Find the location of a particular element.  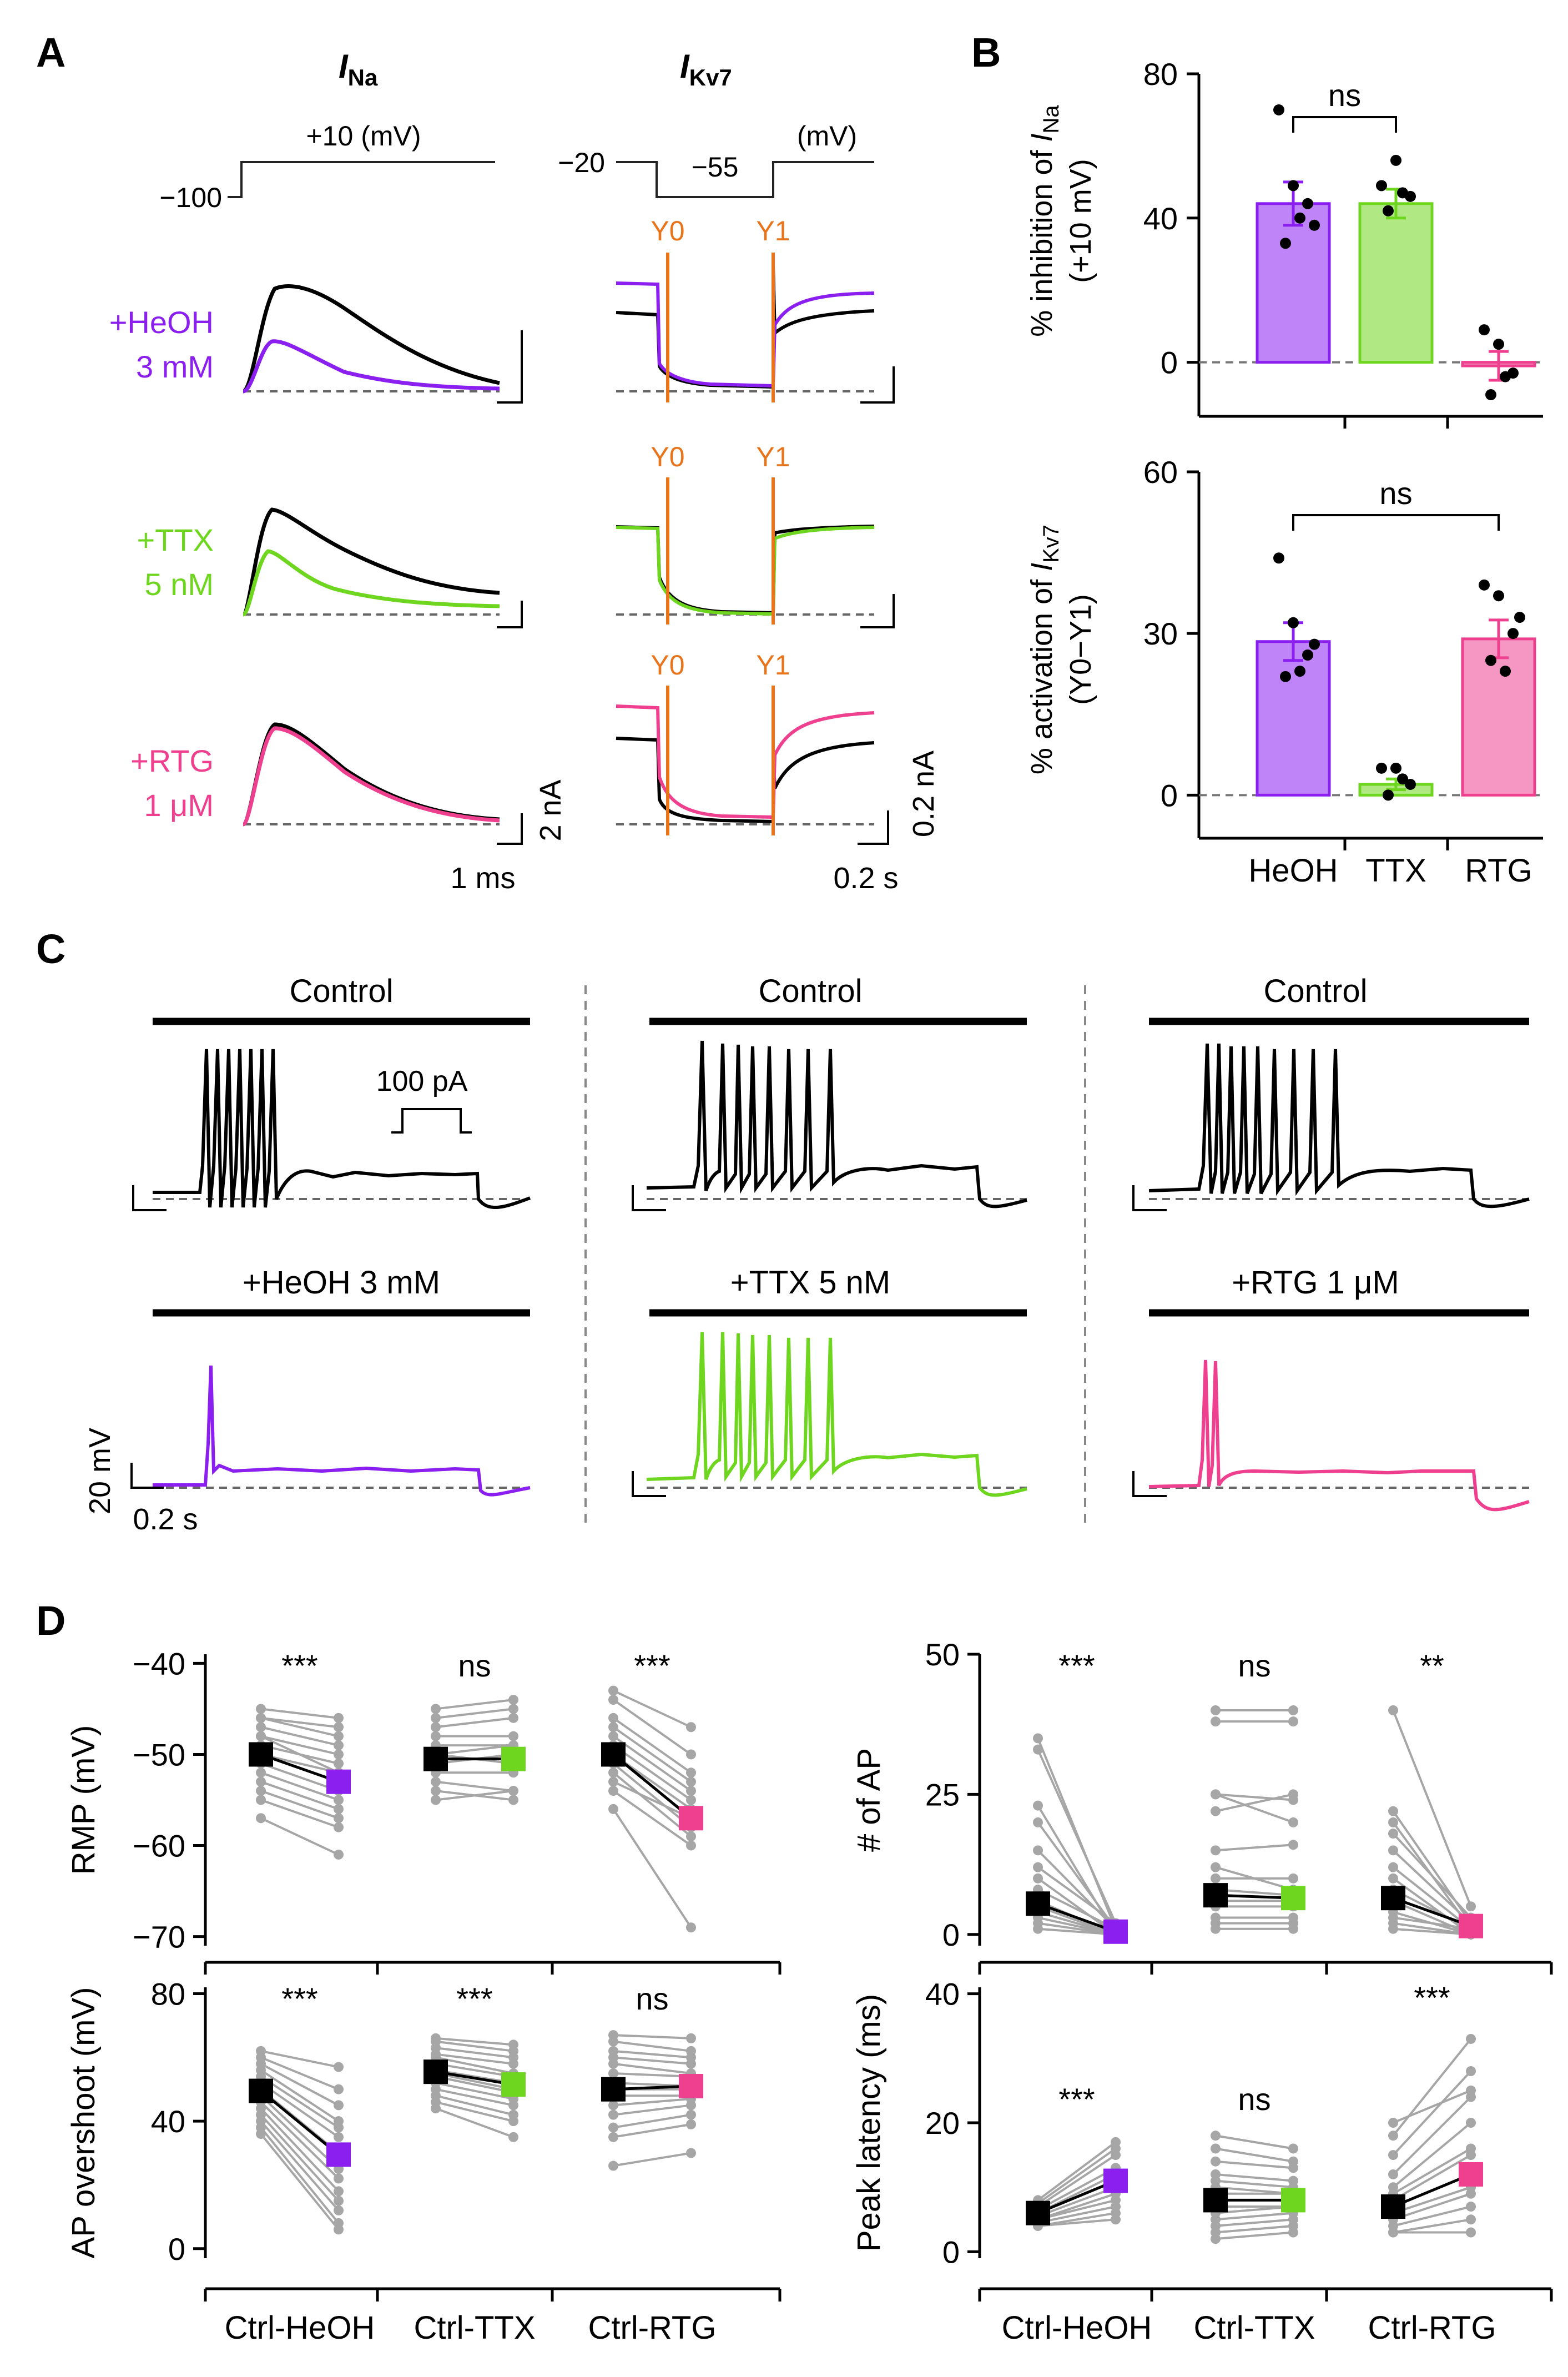

d1-sig-2: ** is located at coordinates (1432, 1665).